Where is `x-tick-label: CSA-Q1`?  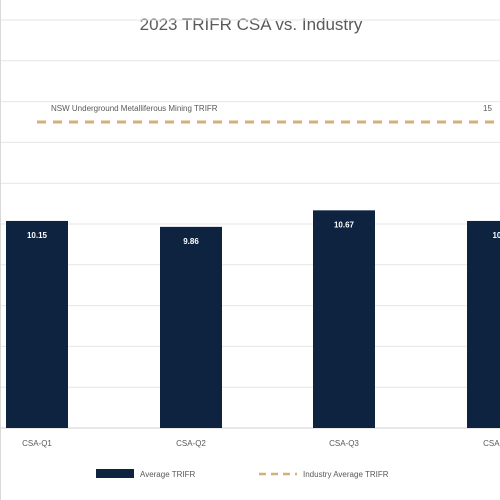
x-tick-label: CSA-Q1 is located at coordinates (37, 443).